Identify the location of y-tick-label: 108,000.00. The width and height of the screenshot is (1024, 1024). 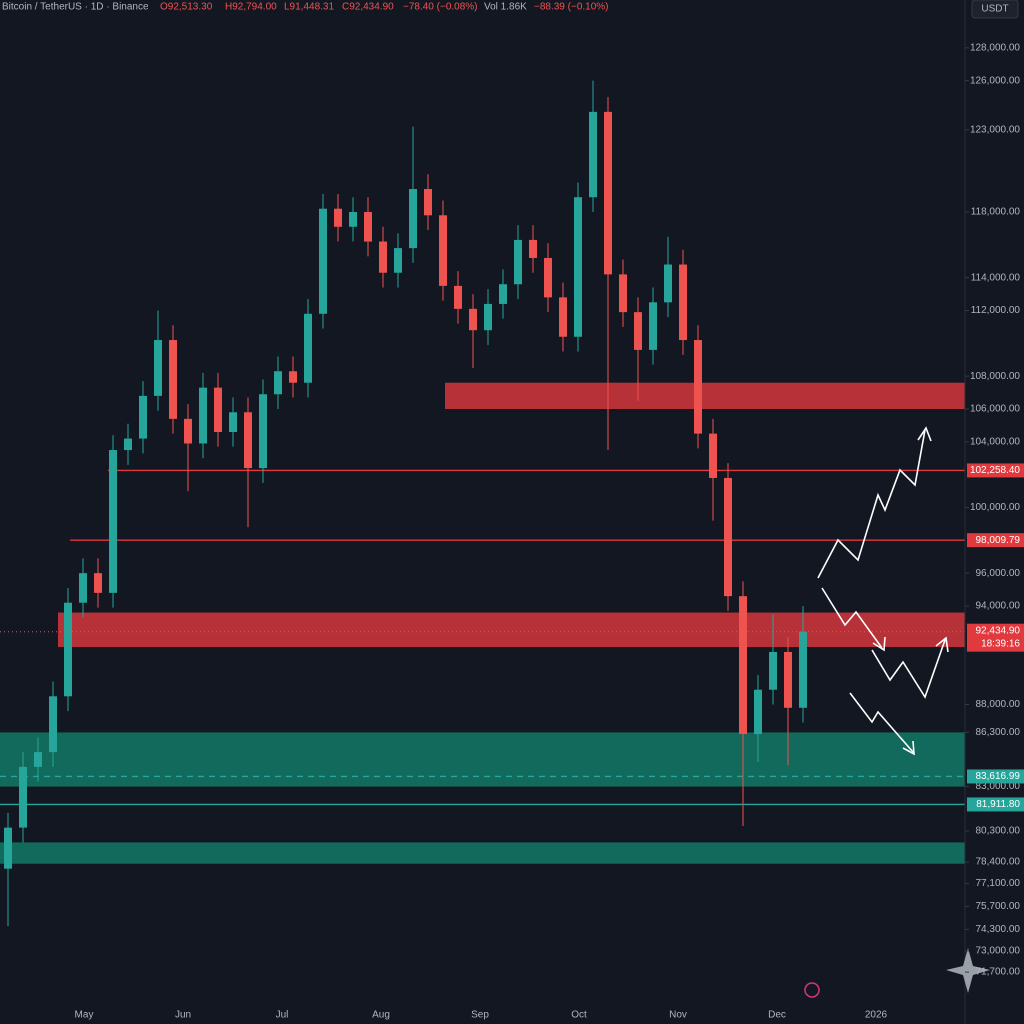
(995, 376).